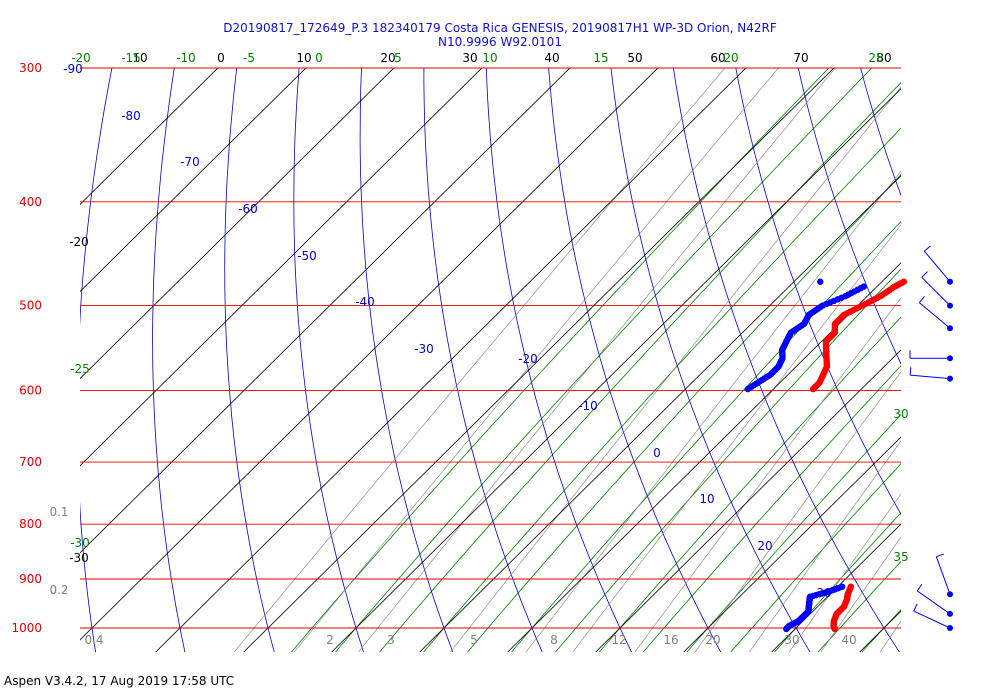 The width and height of the screenshot is (1000, 700). What do you see at coordinates (119, 681) in the screenshot?
I see `footer-version: Aspen V3.4.2, 17 Aug 2019 17:58 UTC` at bounding box center [119, 681].